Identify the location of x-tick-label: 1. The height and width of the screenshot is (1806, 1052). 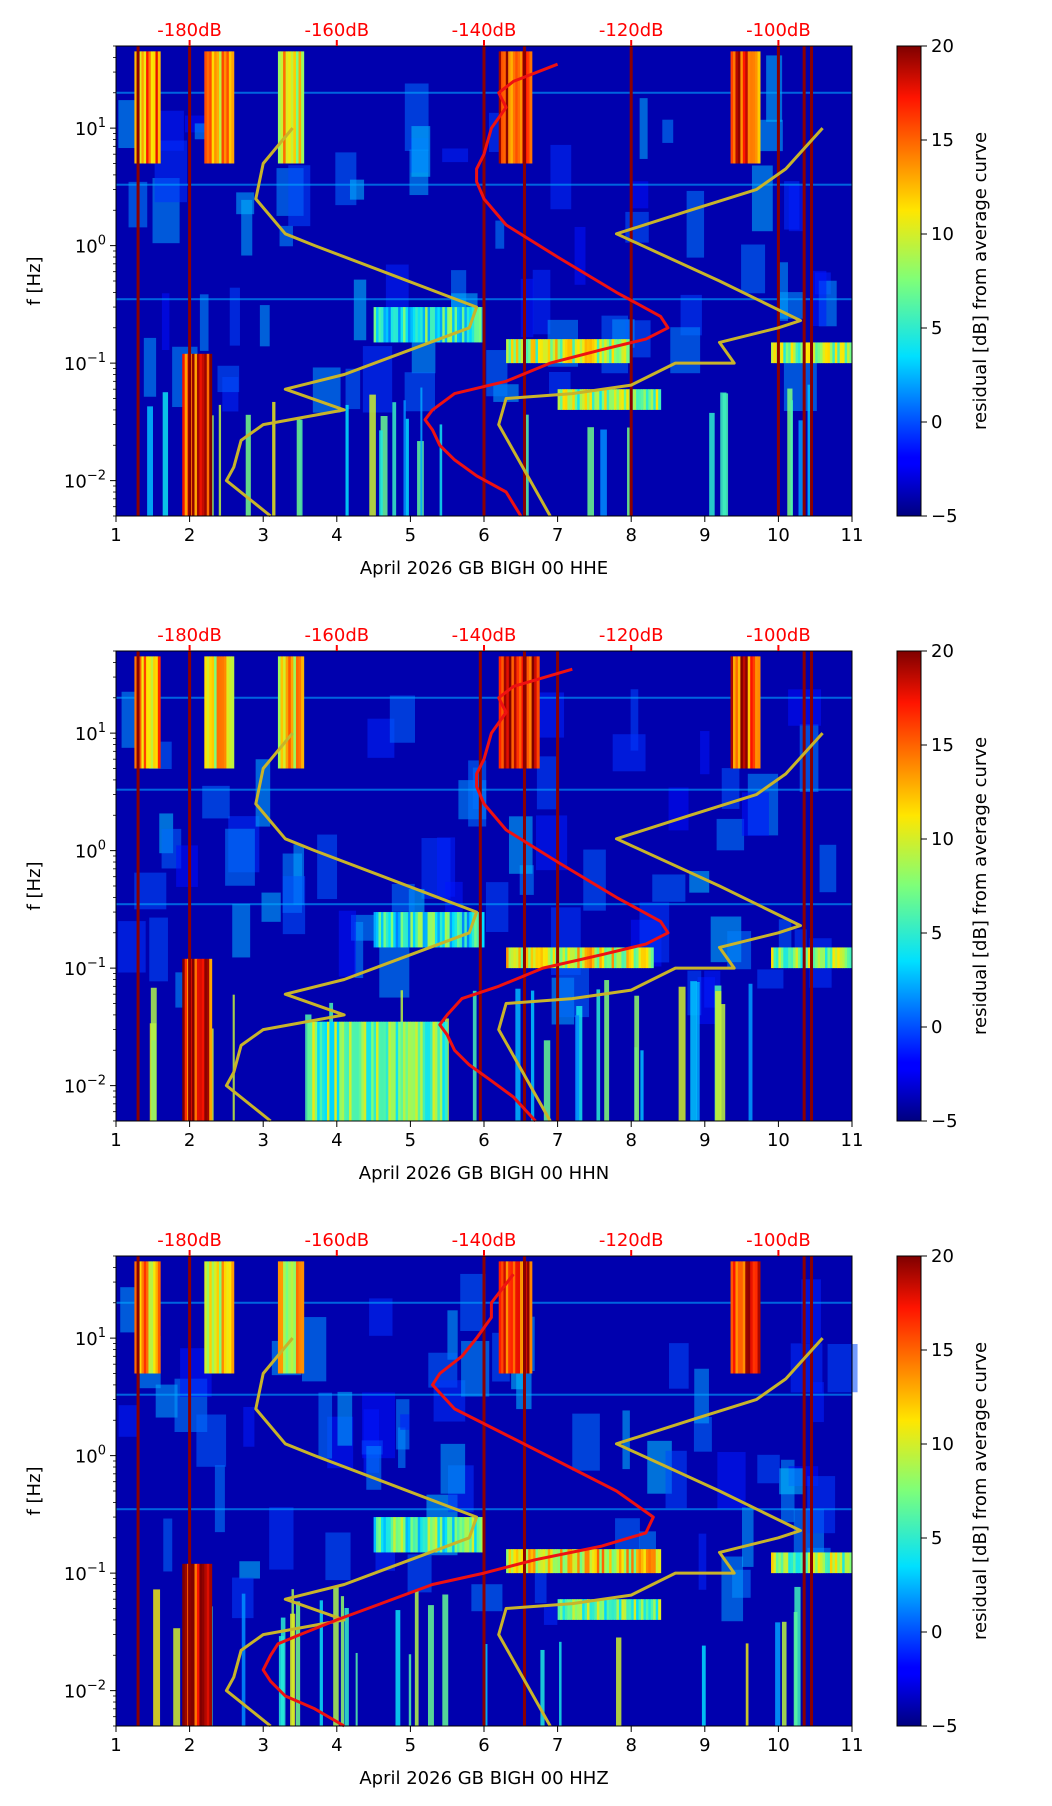
(115, 1140).